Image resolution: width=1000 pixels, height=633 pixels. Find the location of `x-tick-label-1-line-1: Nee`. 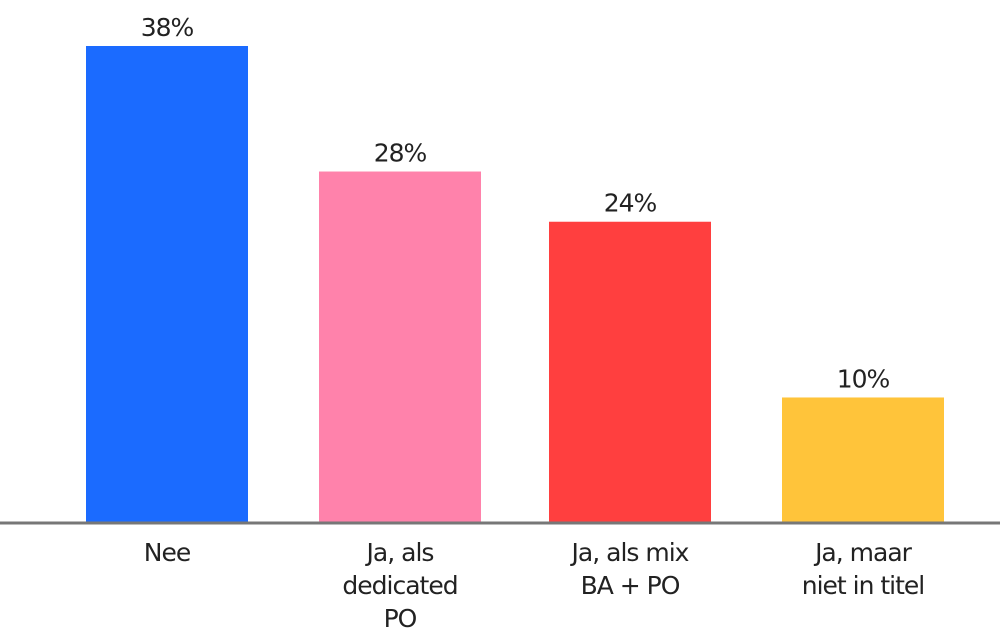

x-tick-label-1-line-1: Nee is located at coordinates (167, 552).